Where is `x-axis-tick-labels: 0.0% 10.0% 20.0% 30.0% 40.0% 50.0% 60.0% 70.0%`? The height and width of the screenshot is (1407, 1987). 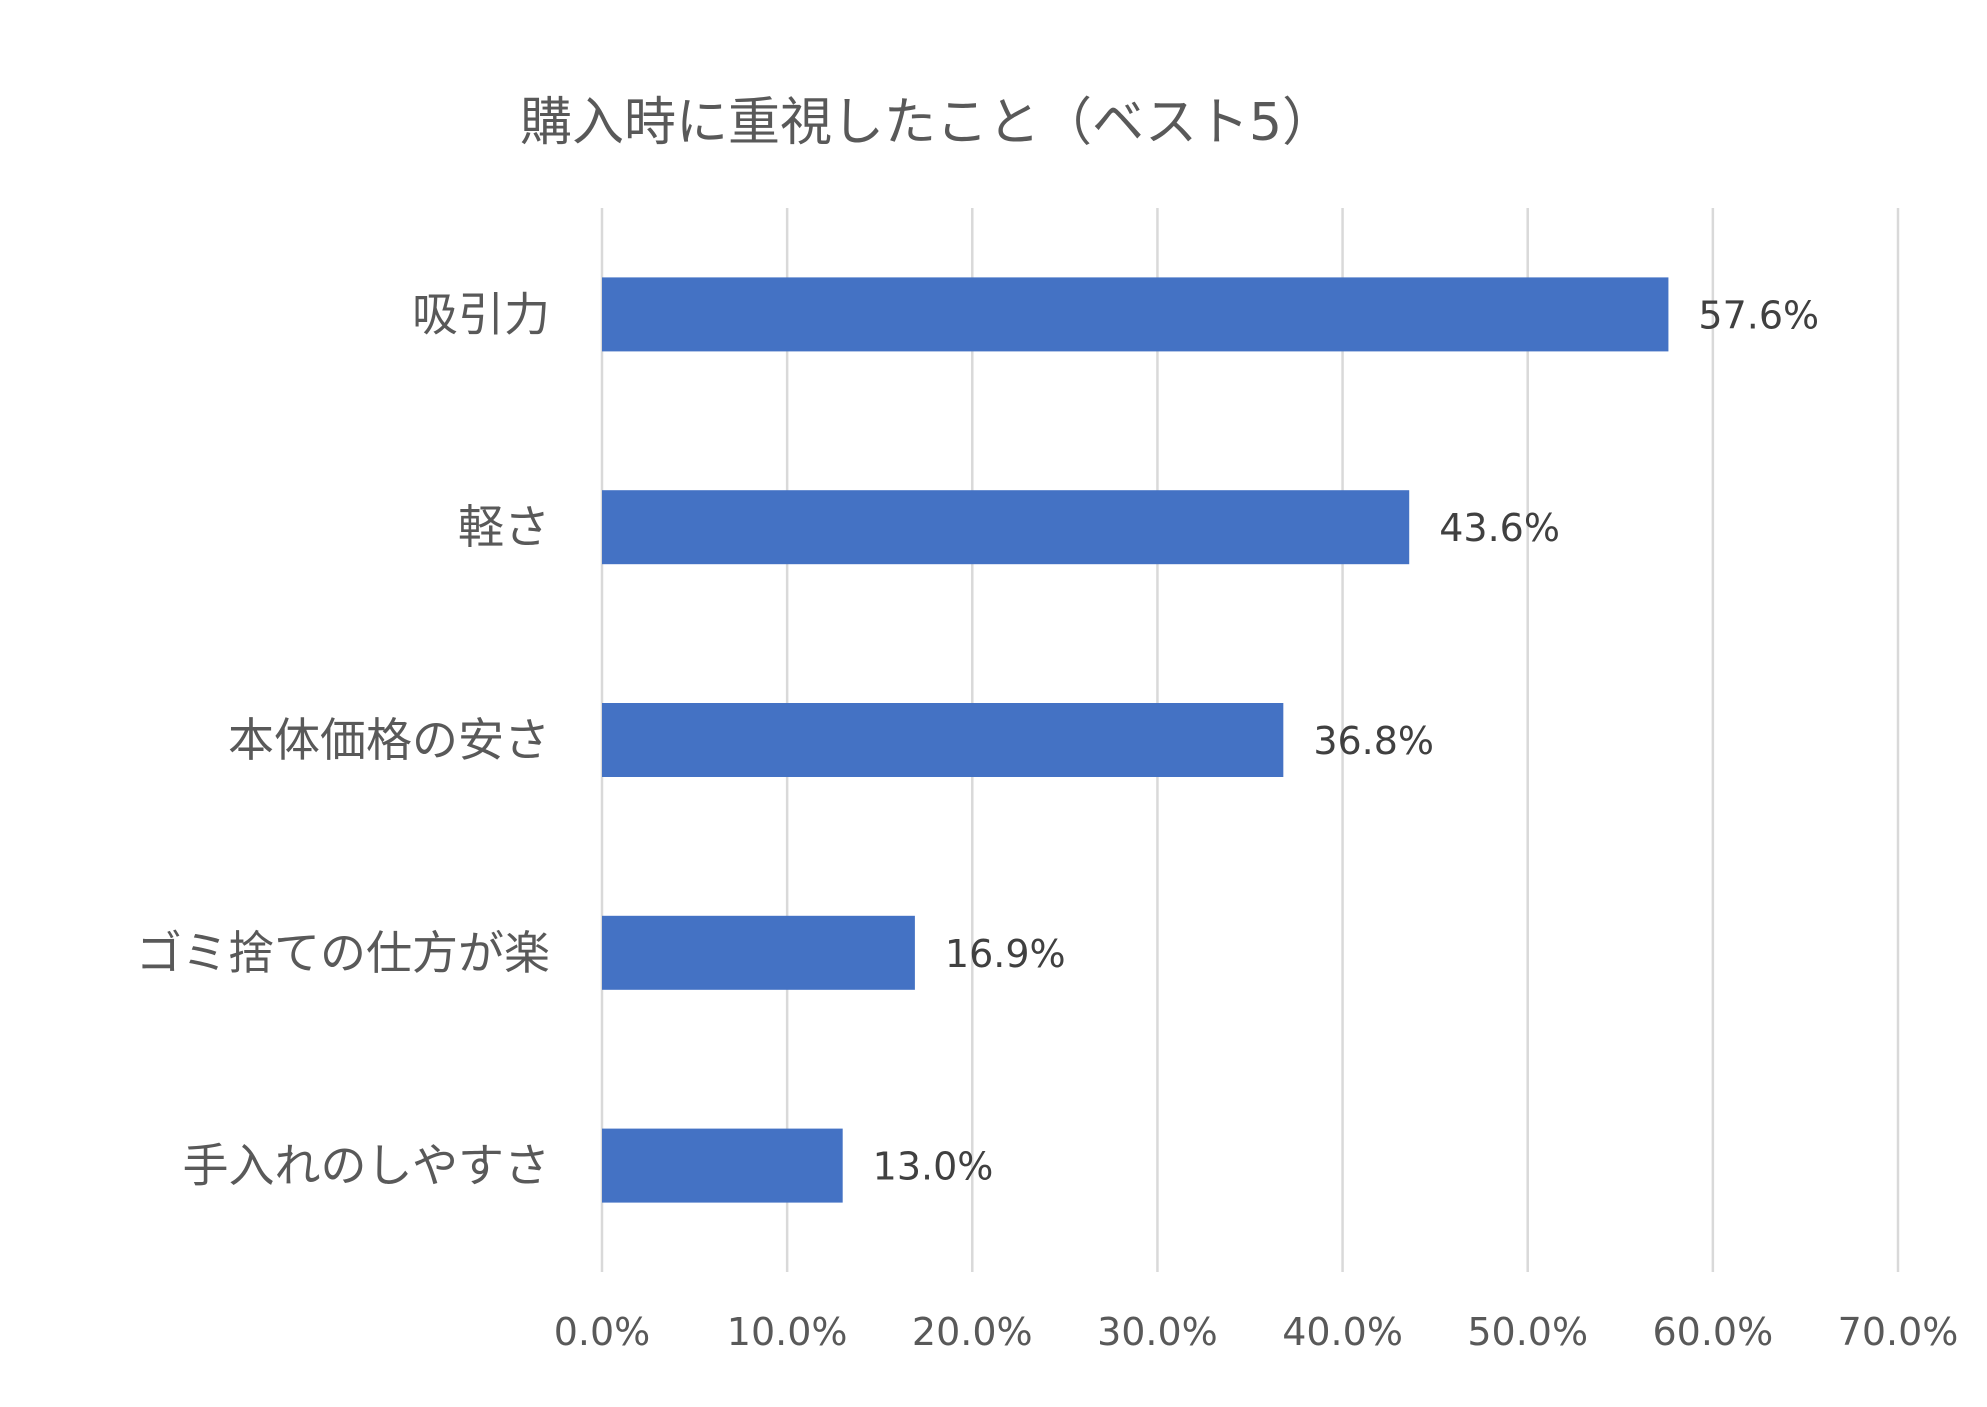
x-axis-tick-labels: 0.0% 10.0% 20.0% 30.0% 40.0% 50.0% 60.0% 70.0% is located at coordinates (1256, 1332).